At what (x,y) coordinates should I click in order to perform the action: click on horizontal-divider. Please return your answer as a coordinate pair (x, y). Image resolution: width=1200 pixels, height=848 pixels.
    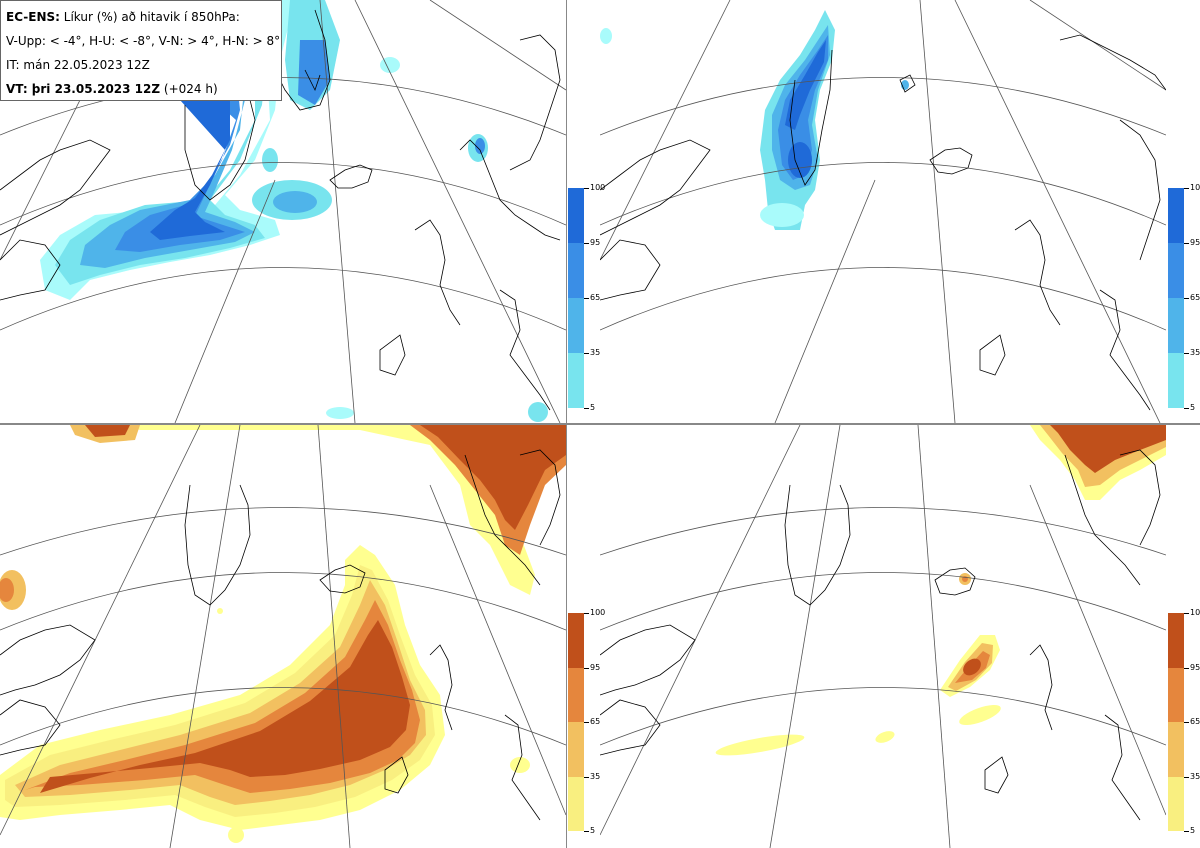
    Looking at the image, I should click on (600, 424).